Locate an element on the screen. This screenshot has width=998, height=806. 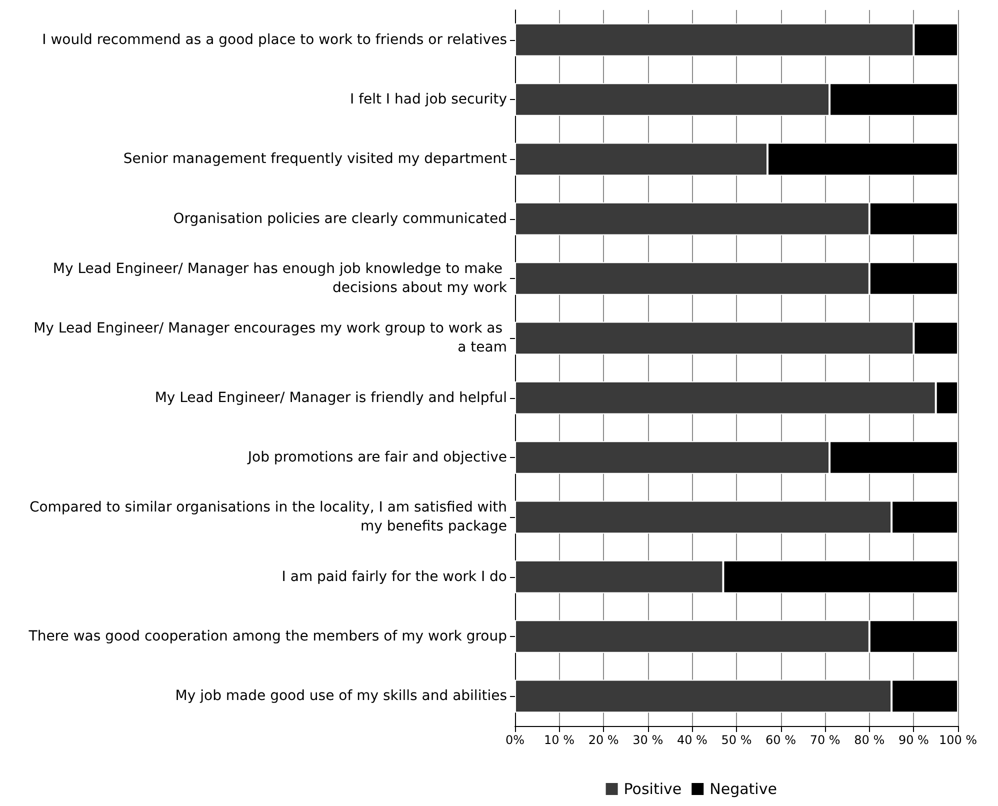
y-tick-label: Job promotions are fair and objective is located at coordinates (376, 458).